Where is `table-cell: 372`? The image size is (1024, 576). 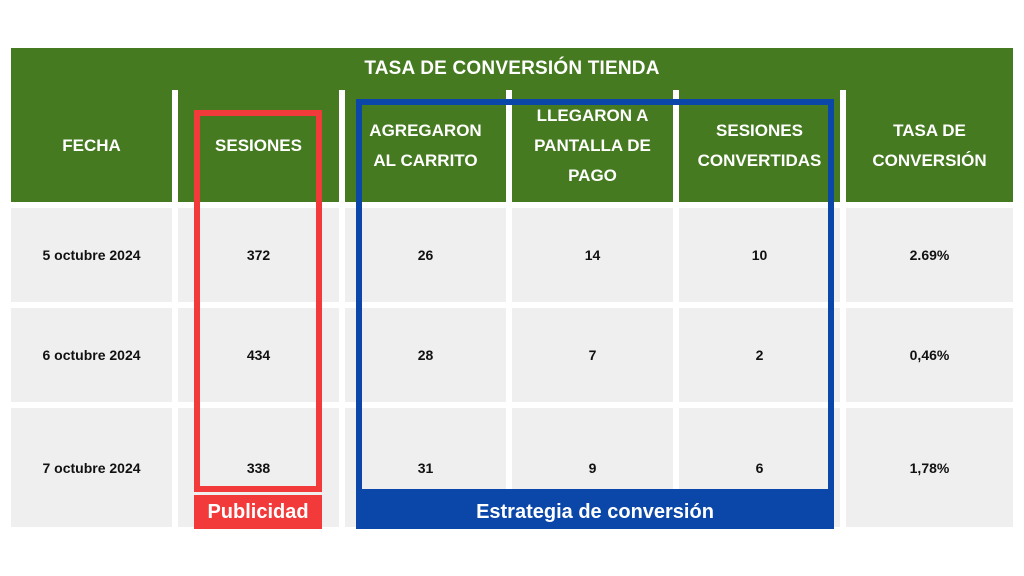
table-cell: 372 is located at coordinates (258, 255).